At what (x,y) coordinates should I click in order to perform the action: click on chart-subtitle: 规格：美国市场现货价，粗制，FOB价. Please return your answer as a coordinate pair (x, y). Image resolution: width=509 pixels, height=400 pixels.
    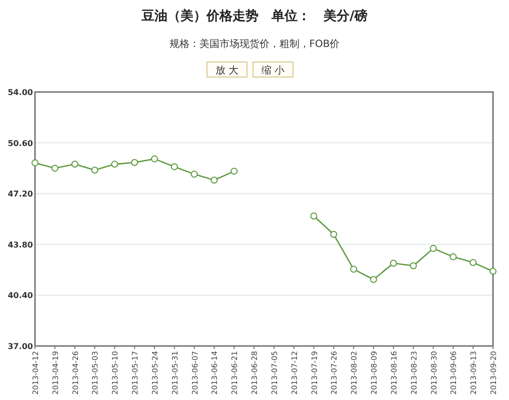
    Looking at the image, I should click on (254, 44).